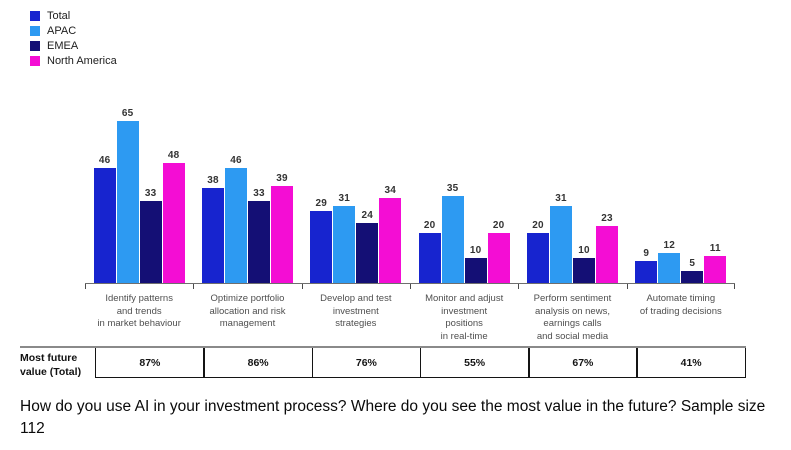 Image resolution: width=791 pixels, height=450 pixels. I want to click on bar-item: 29, so click(321, 240).